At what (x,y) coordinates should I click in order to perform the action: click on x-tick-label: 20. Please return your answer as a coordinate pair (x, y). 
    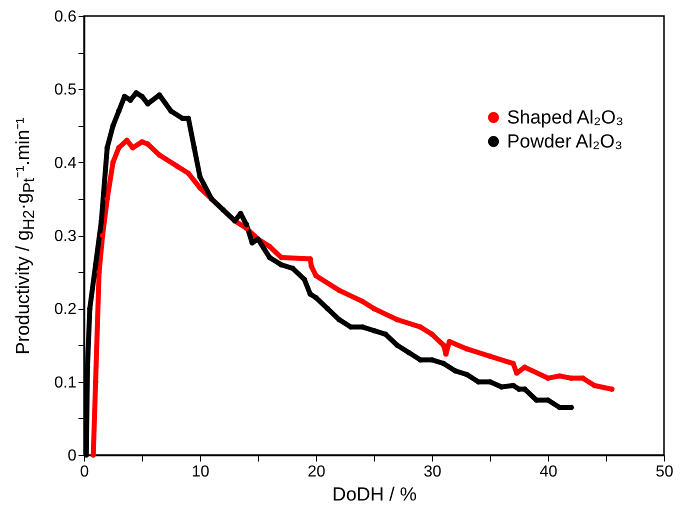
    Looking at the image, I should click on (317, 472).